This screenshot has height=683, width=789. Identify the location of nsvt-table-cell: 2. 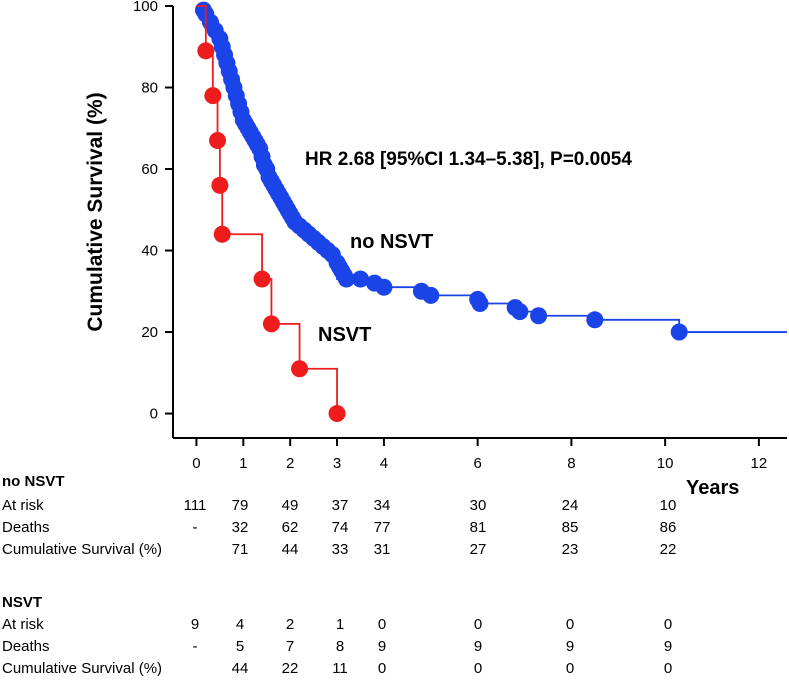
(290, 624).